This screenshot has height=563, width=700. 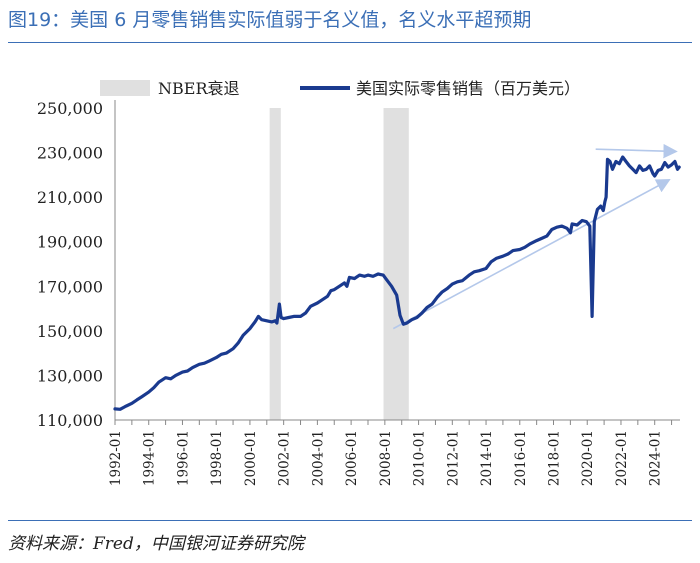 I want to click on y-tick-label: 110,000, so click(x=70, y=420).